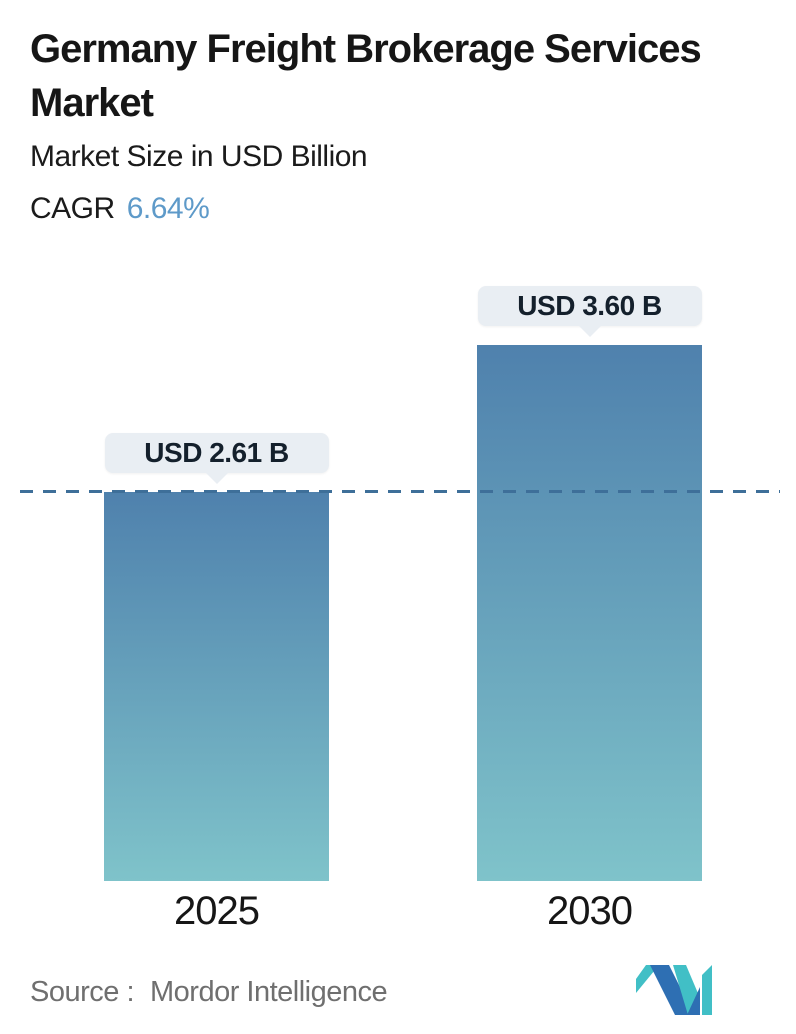 Image resolution: width=796 pixels, height=1034 pixels. I want to click on axis-label-2030: 2030, so click(590, 911).